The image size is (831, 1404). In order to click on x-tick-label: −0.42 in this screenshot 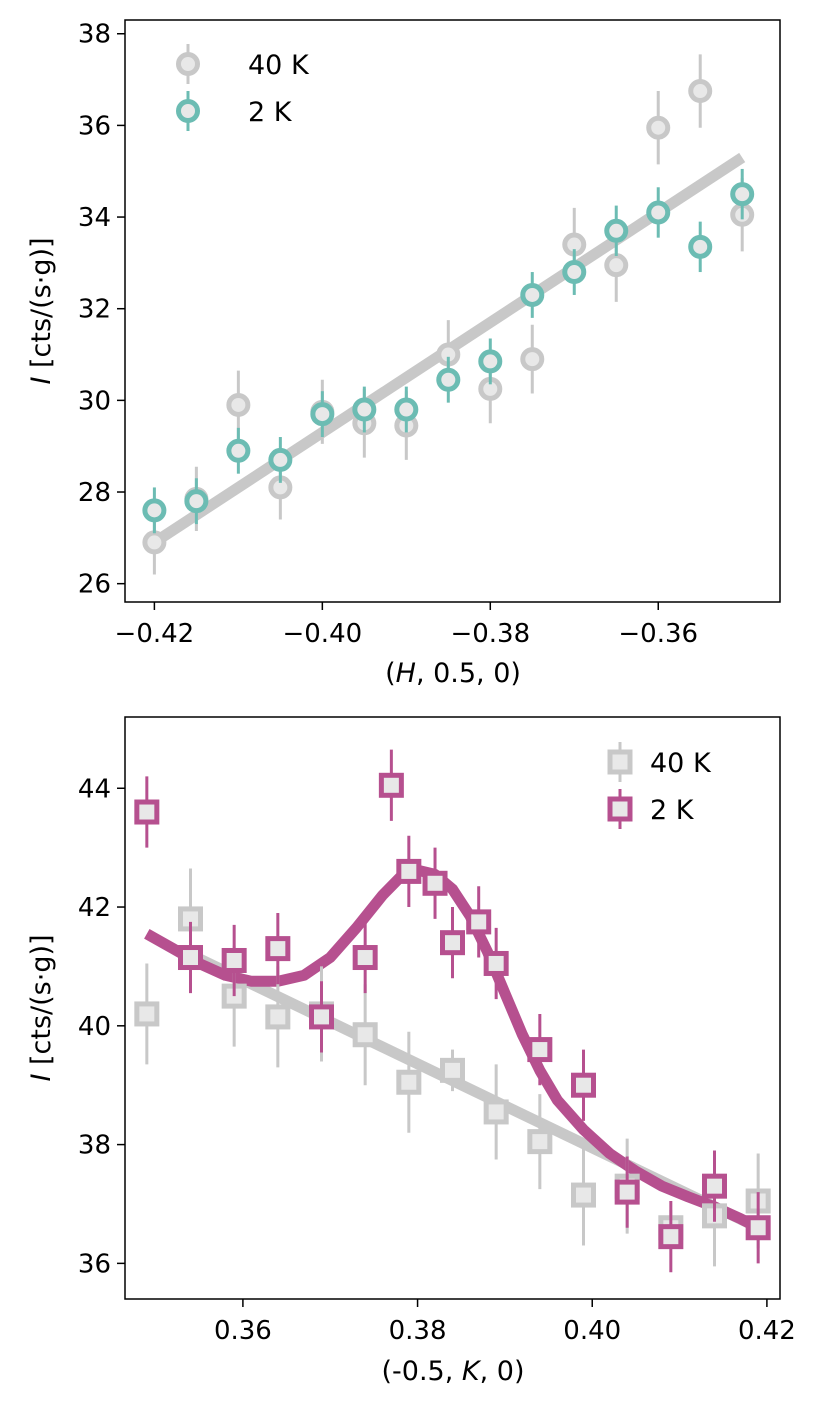, I will do `click(155, 634)`.